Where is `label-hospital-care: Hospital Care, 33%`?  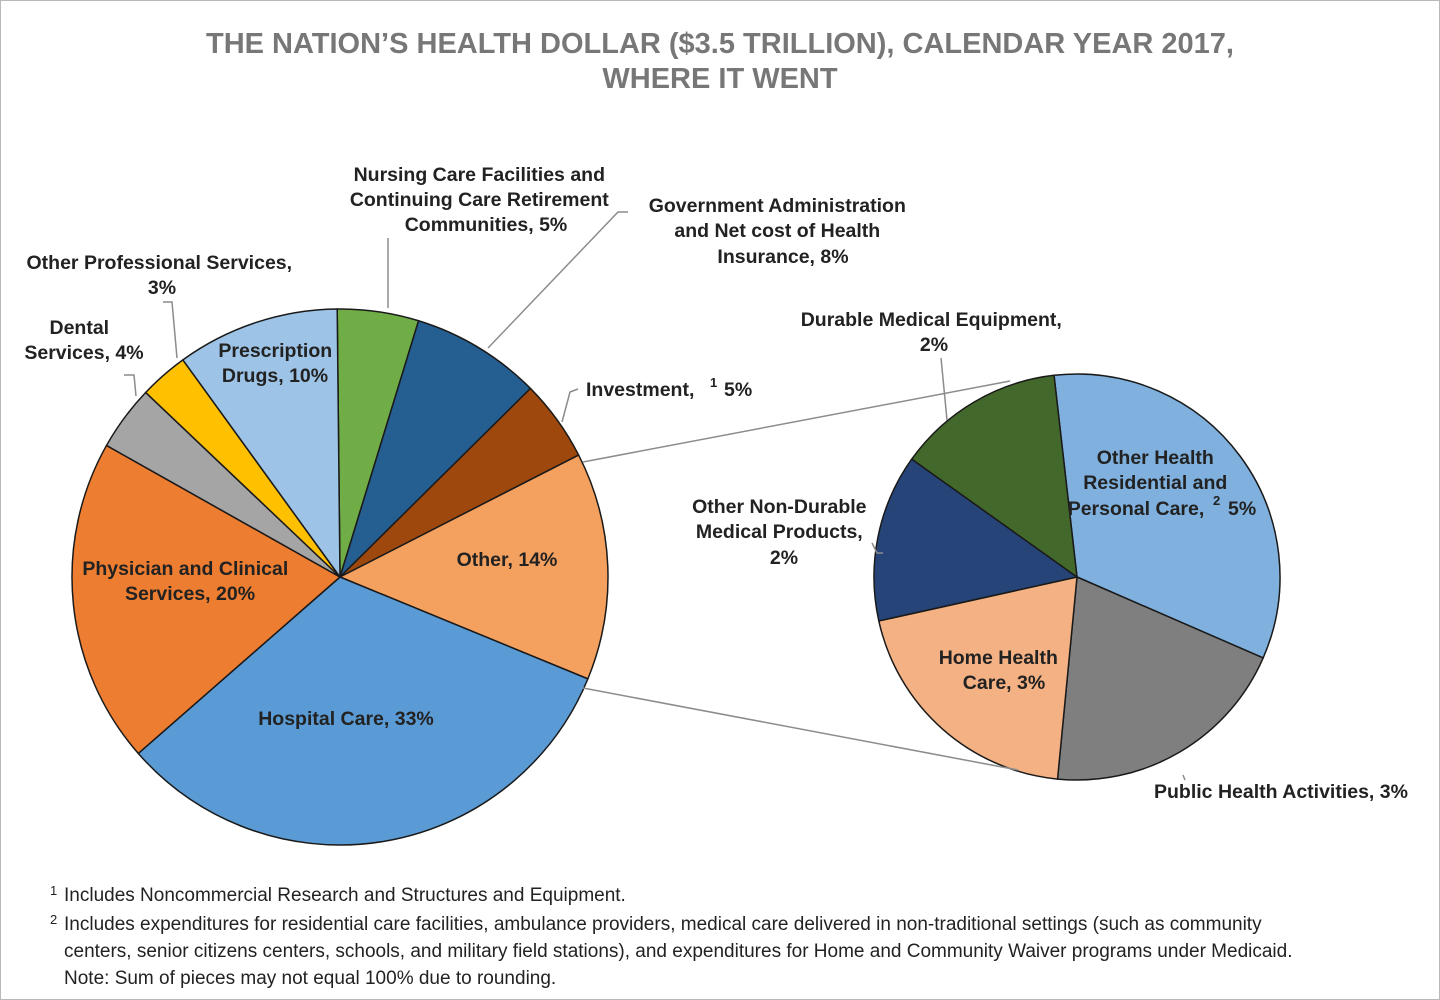
label-hospital-care: Hospital Care, 33% is located at coordinates (346, 719).